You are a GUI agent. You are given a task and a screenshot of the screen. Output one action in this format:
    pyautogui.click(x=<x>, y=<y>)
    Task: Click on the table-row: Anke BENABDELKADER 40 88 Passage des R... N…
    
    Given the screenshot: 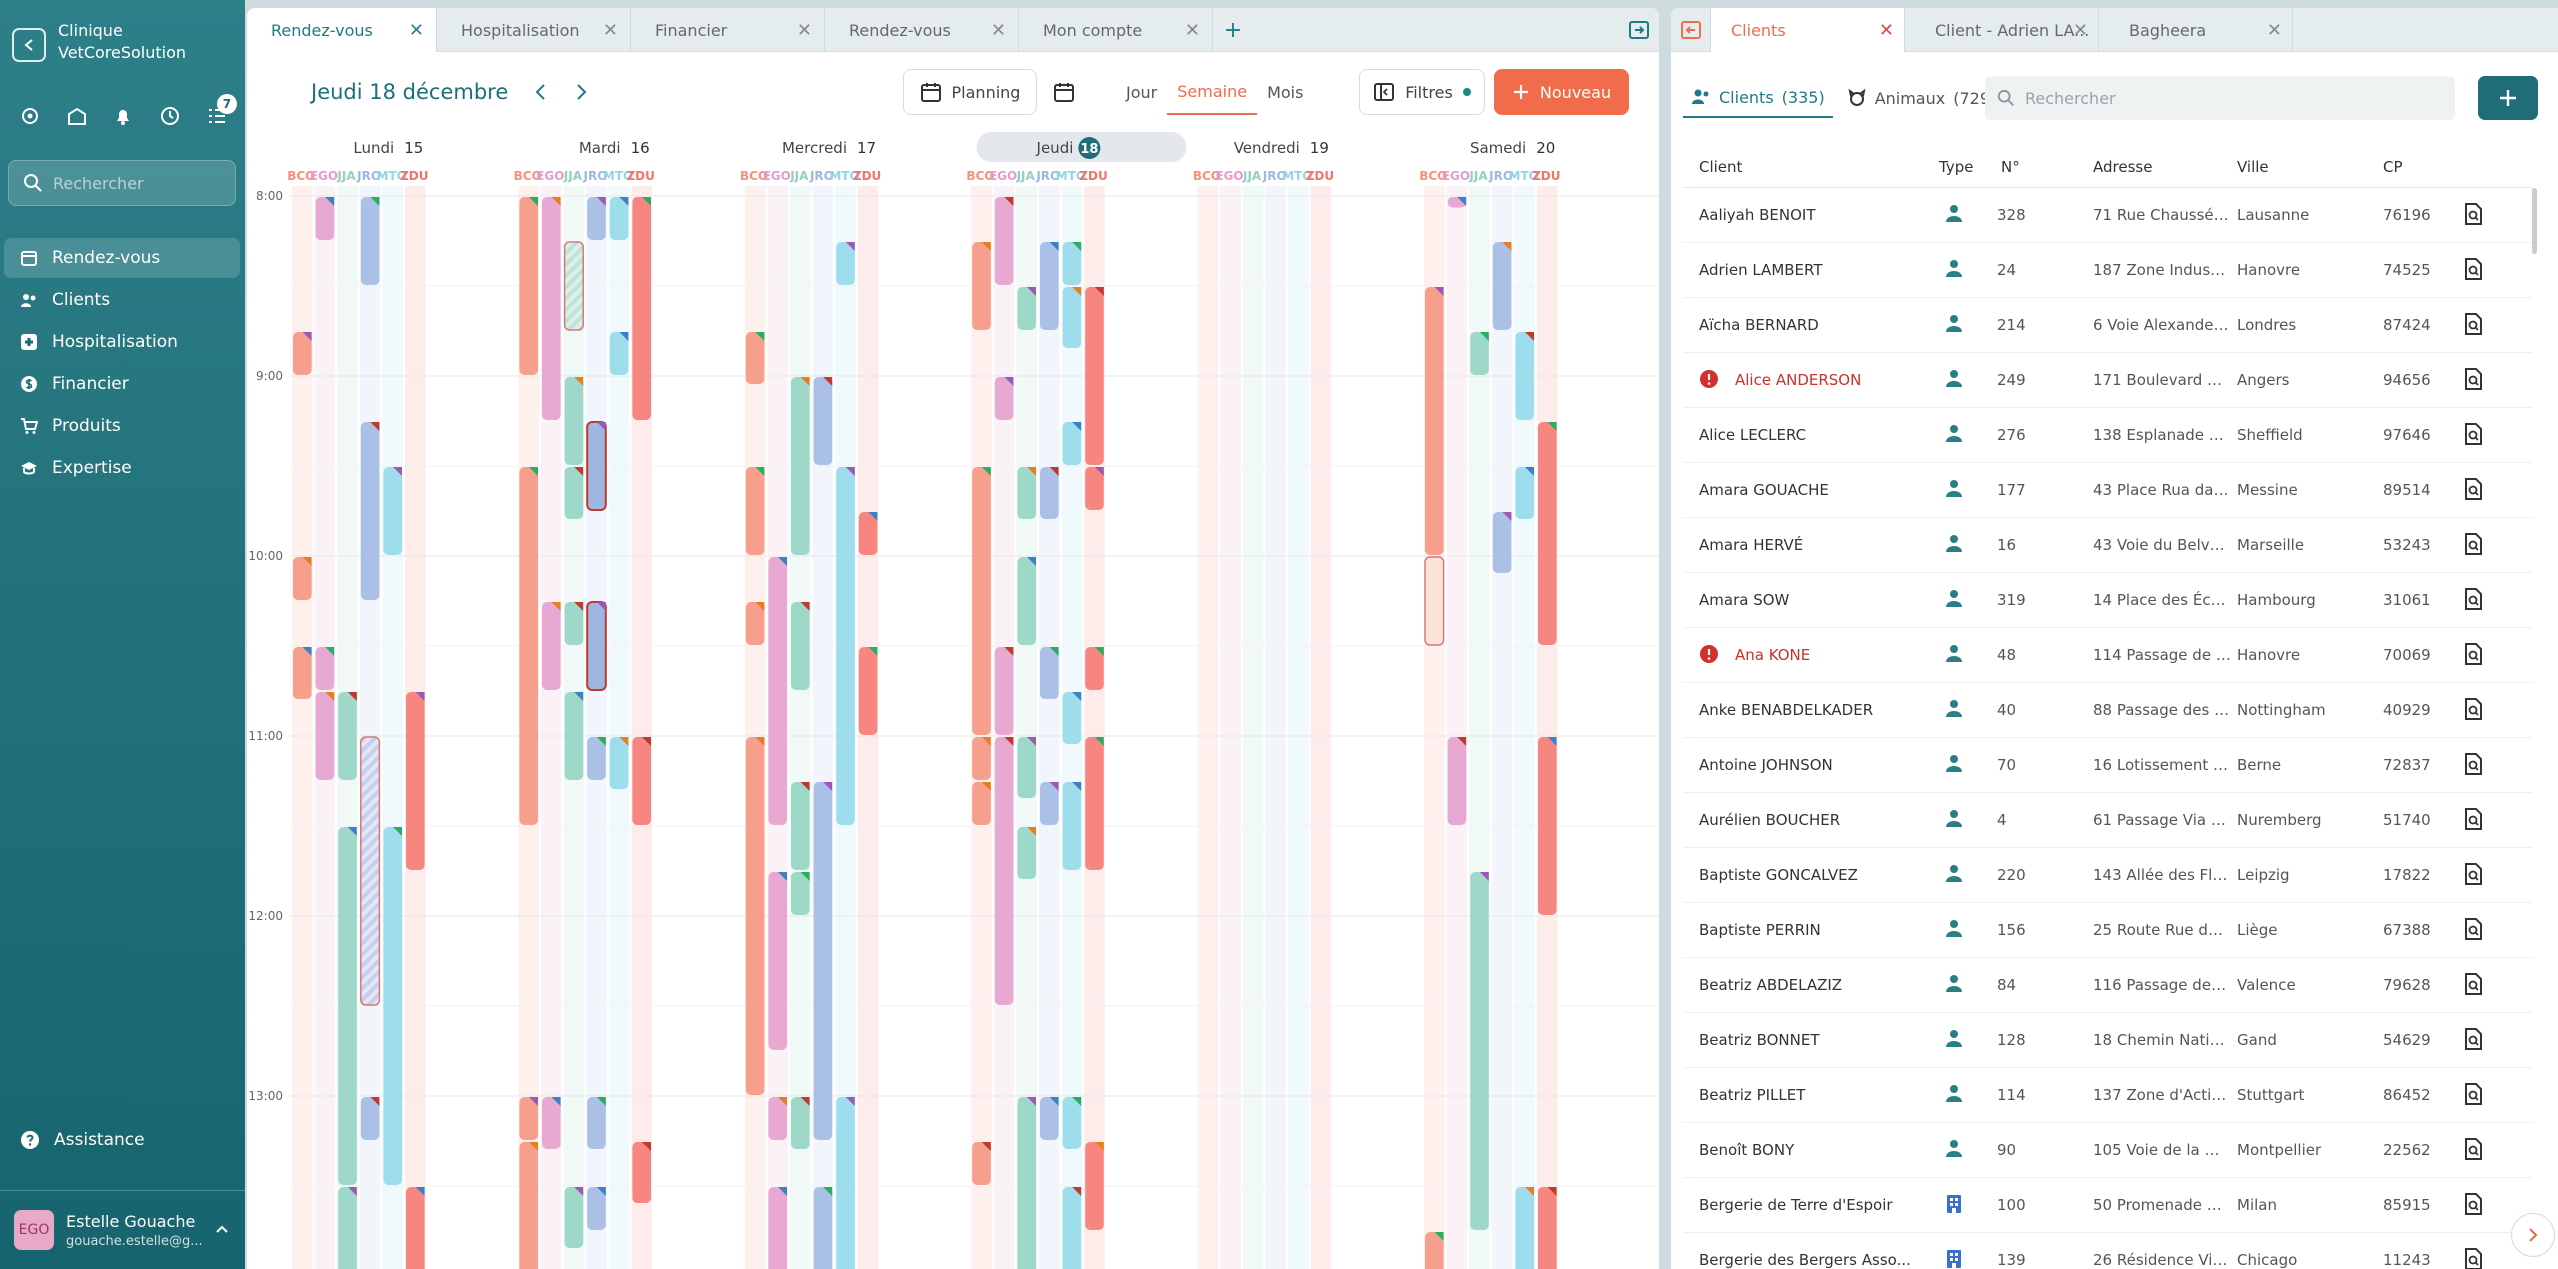 What is the action you would take?
    pyautogui.click(x=2108, y=710)
    